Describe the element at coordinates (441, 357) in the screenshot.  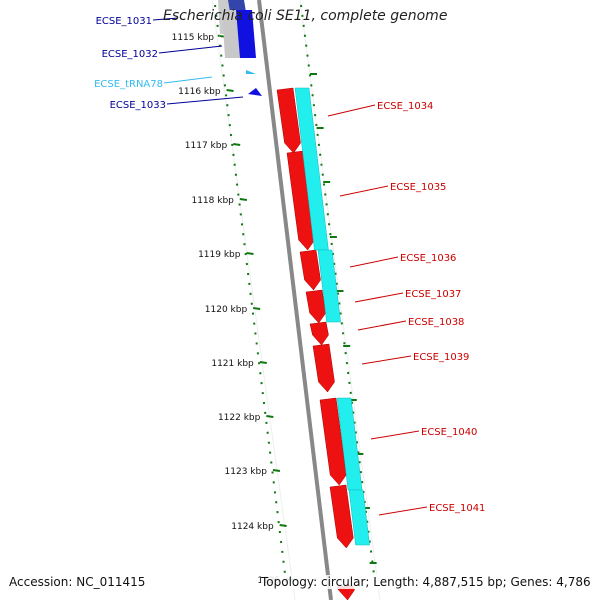
I see `feature-label-ECSE_1039: ECSE_1039` at that location.